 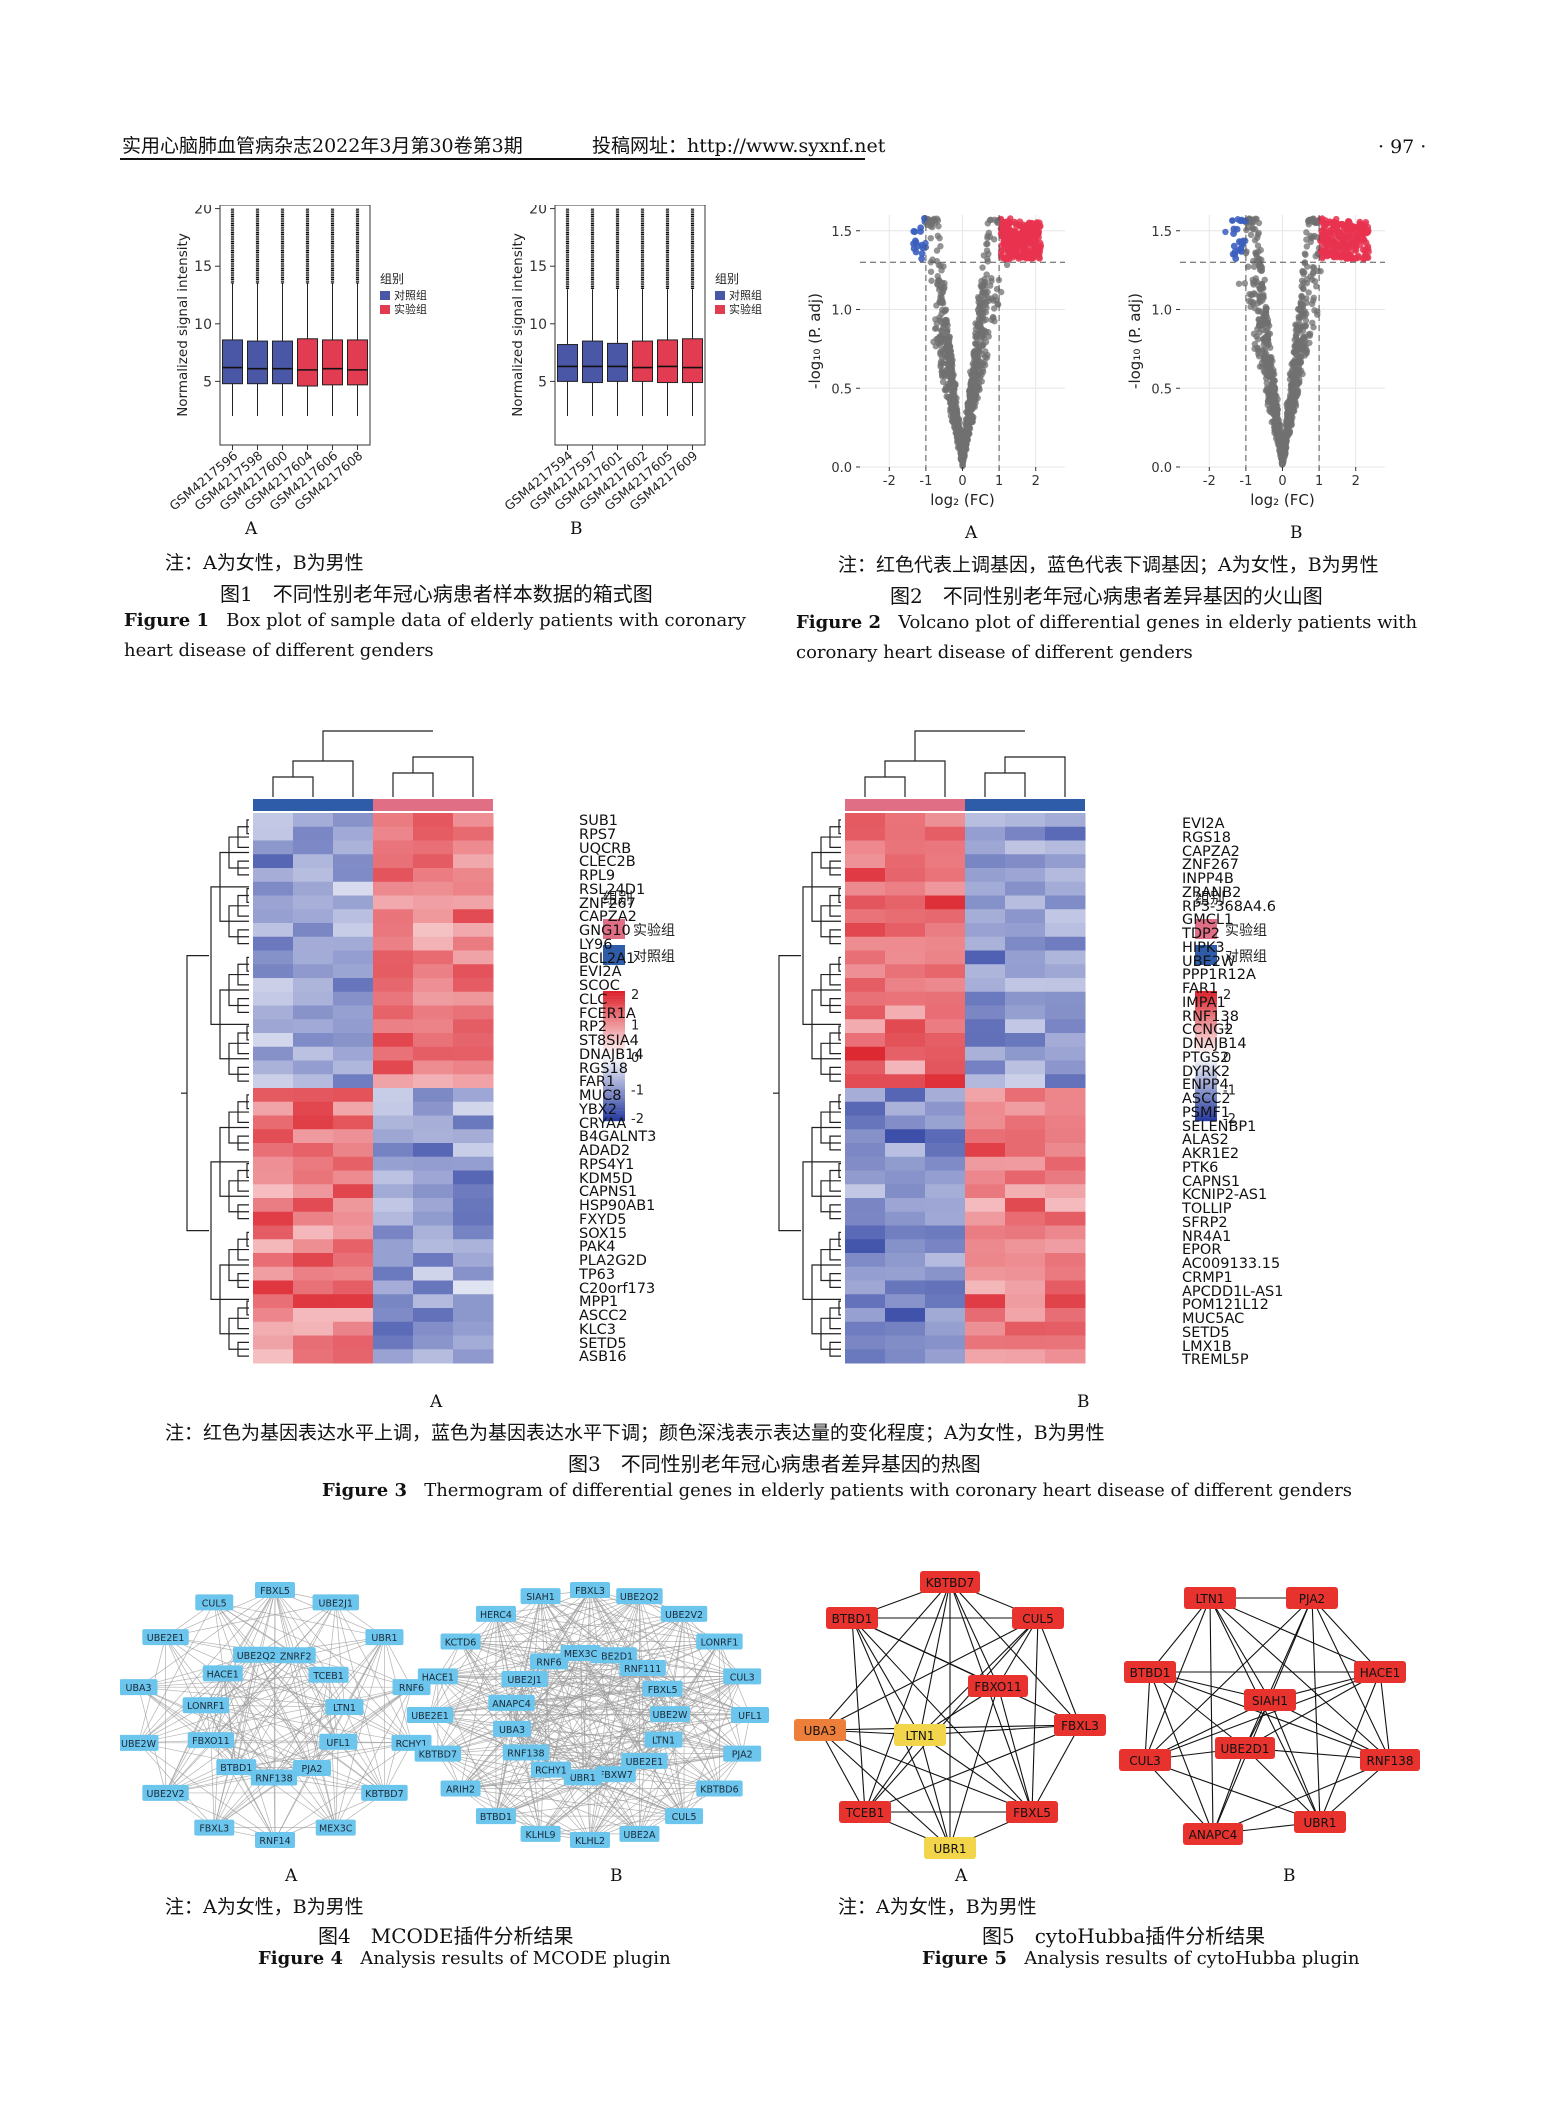 What do you see at coordinates (1282, 500) in the screenshot?
I see `x-axis-label: log₂ (FC)` at bounding box center [1282, 500].